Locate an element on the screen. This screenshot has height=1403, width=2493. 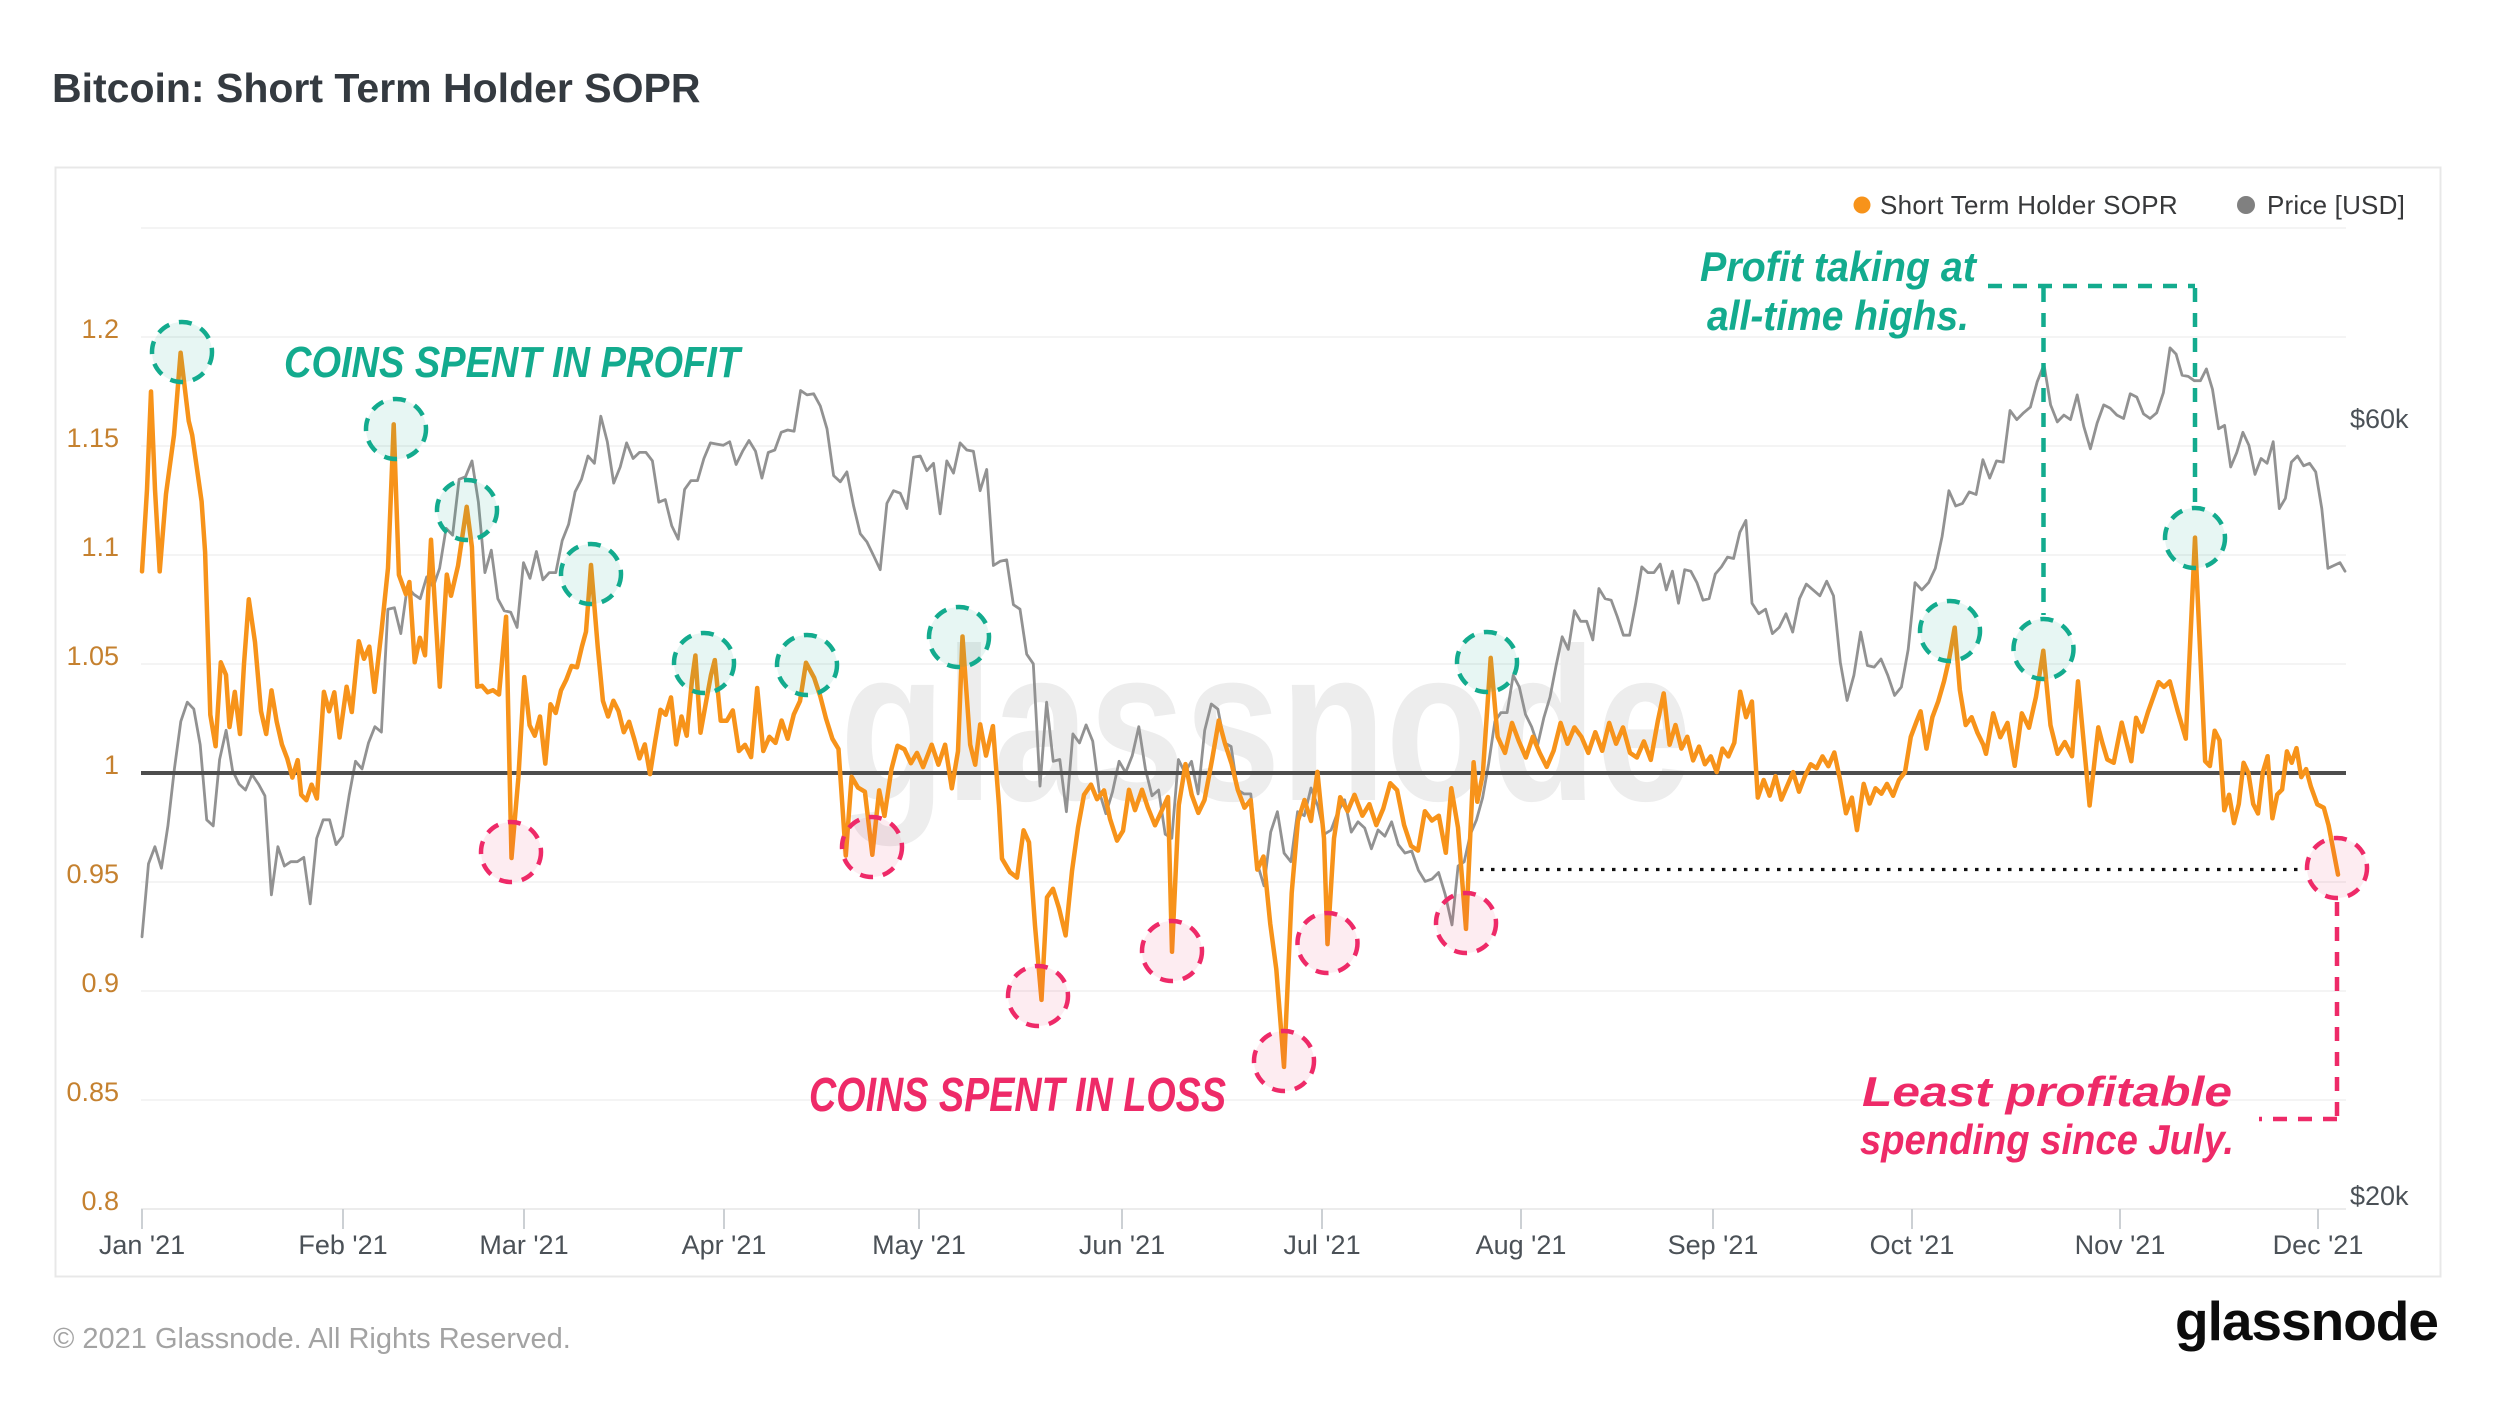
svg-text: 1.2 is located at coordinates (100, 329).